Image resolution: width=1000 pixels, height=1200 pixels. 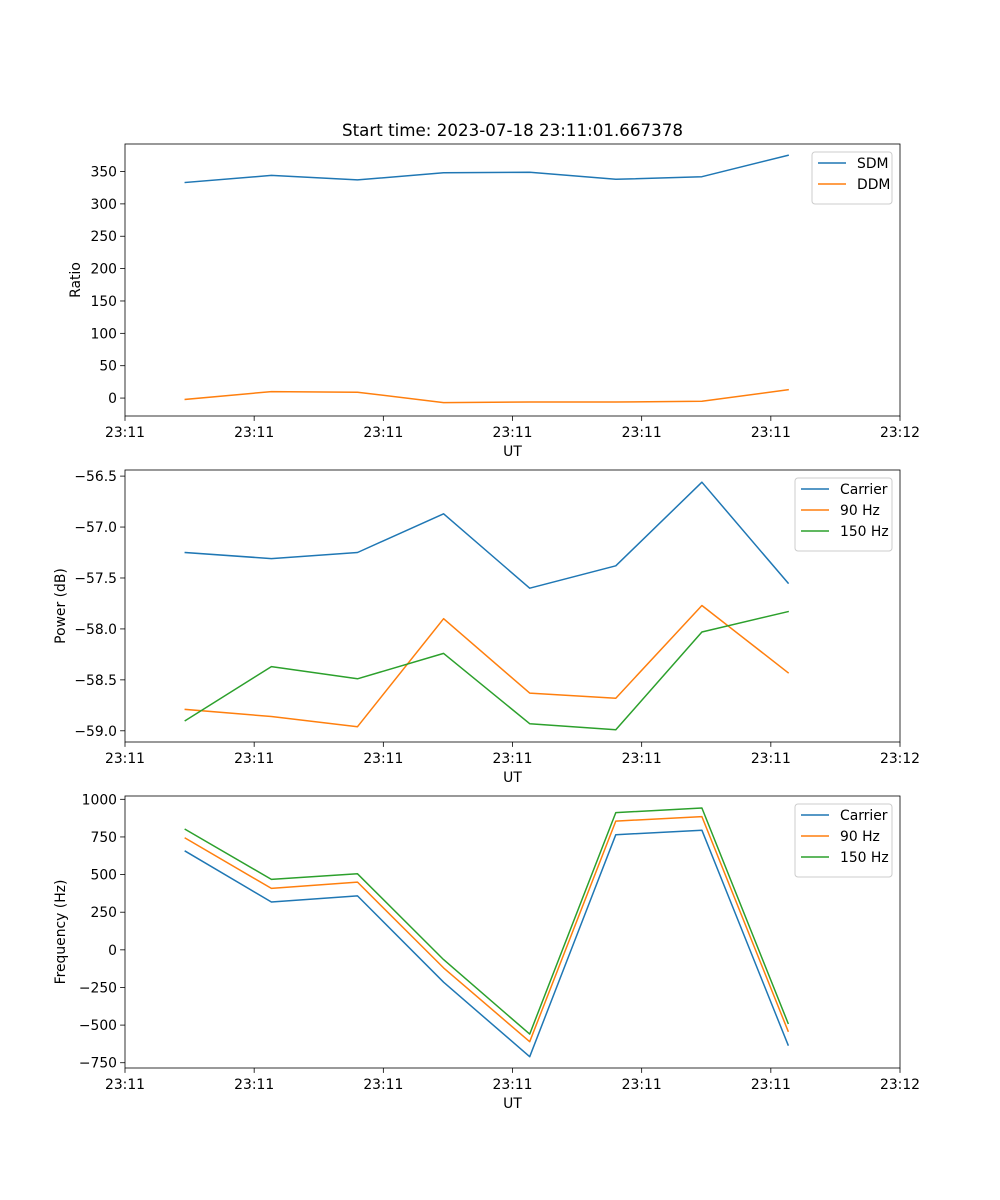 What do you see at coordinates (103, 270) in the screenshot?
I see `ratio-y-tick-label: 200` at bounding box center [103, 270].